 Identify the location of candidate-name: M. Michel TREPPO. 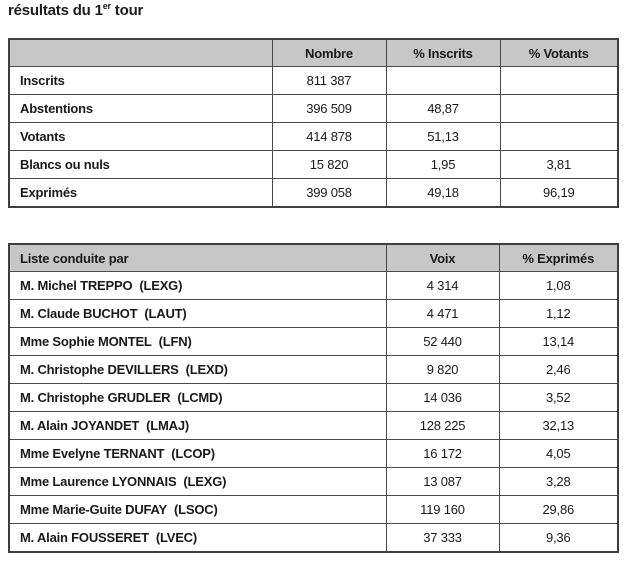
(76, 285).